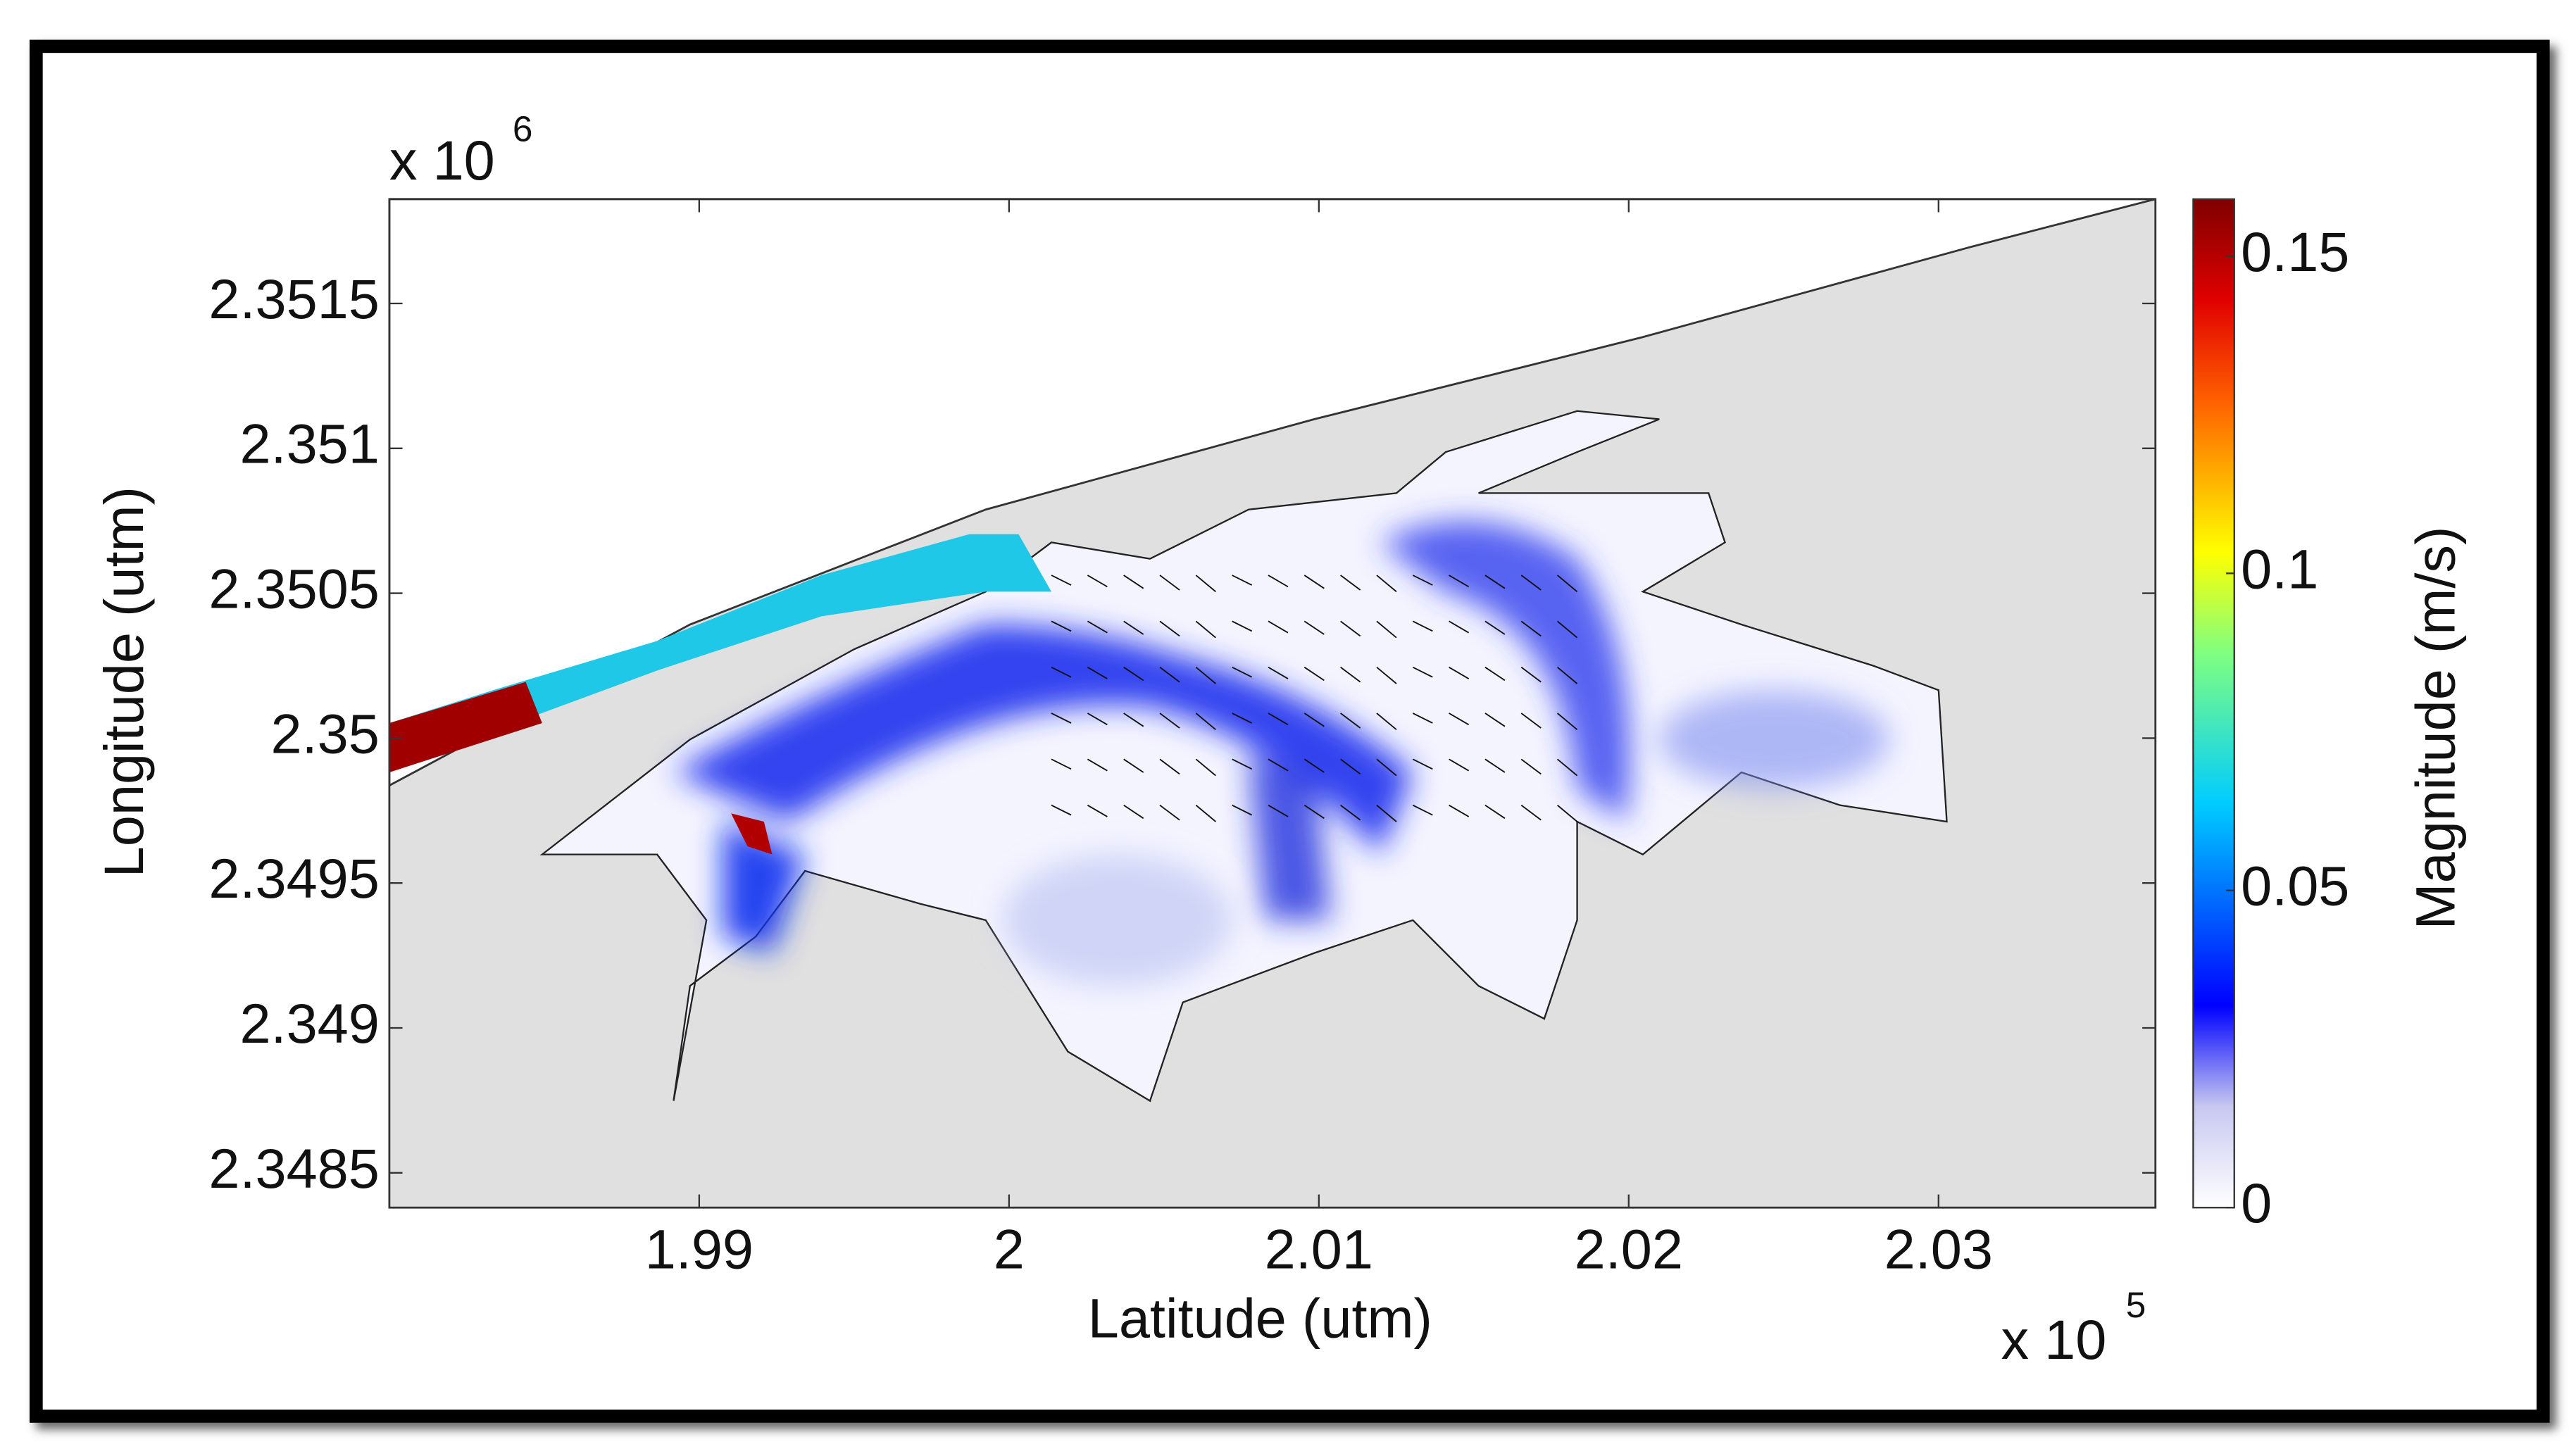 Image resolution: width=2576 pixels, height=1456 pixels. Describe the element at coordinates (309, 1023) in the screenshot. I see `y-tick-label: 2.349` at that location.